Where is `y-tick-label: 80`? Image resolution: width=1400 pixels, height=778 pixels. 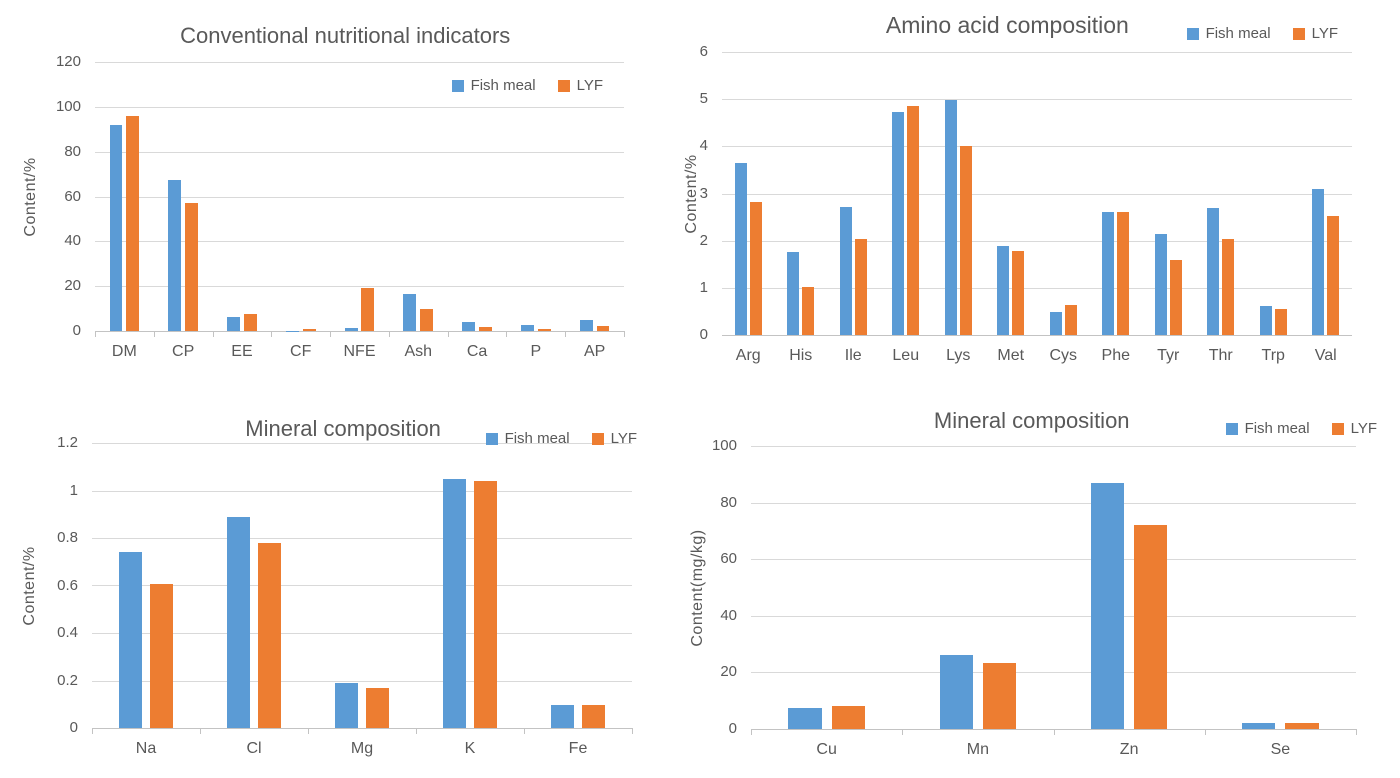
y-tick-label: 80 is located at coordinates (72, 151).